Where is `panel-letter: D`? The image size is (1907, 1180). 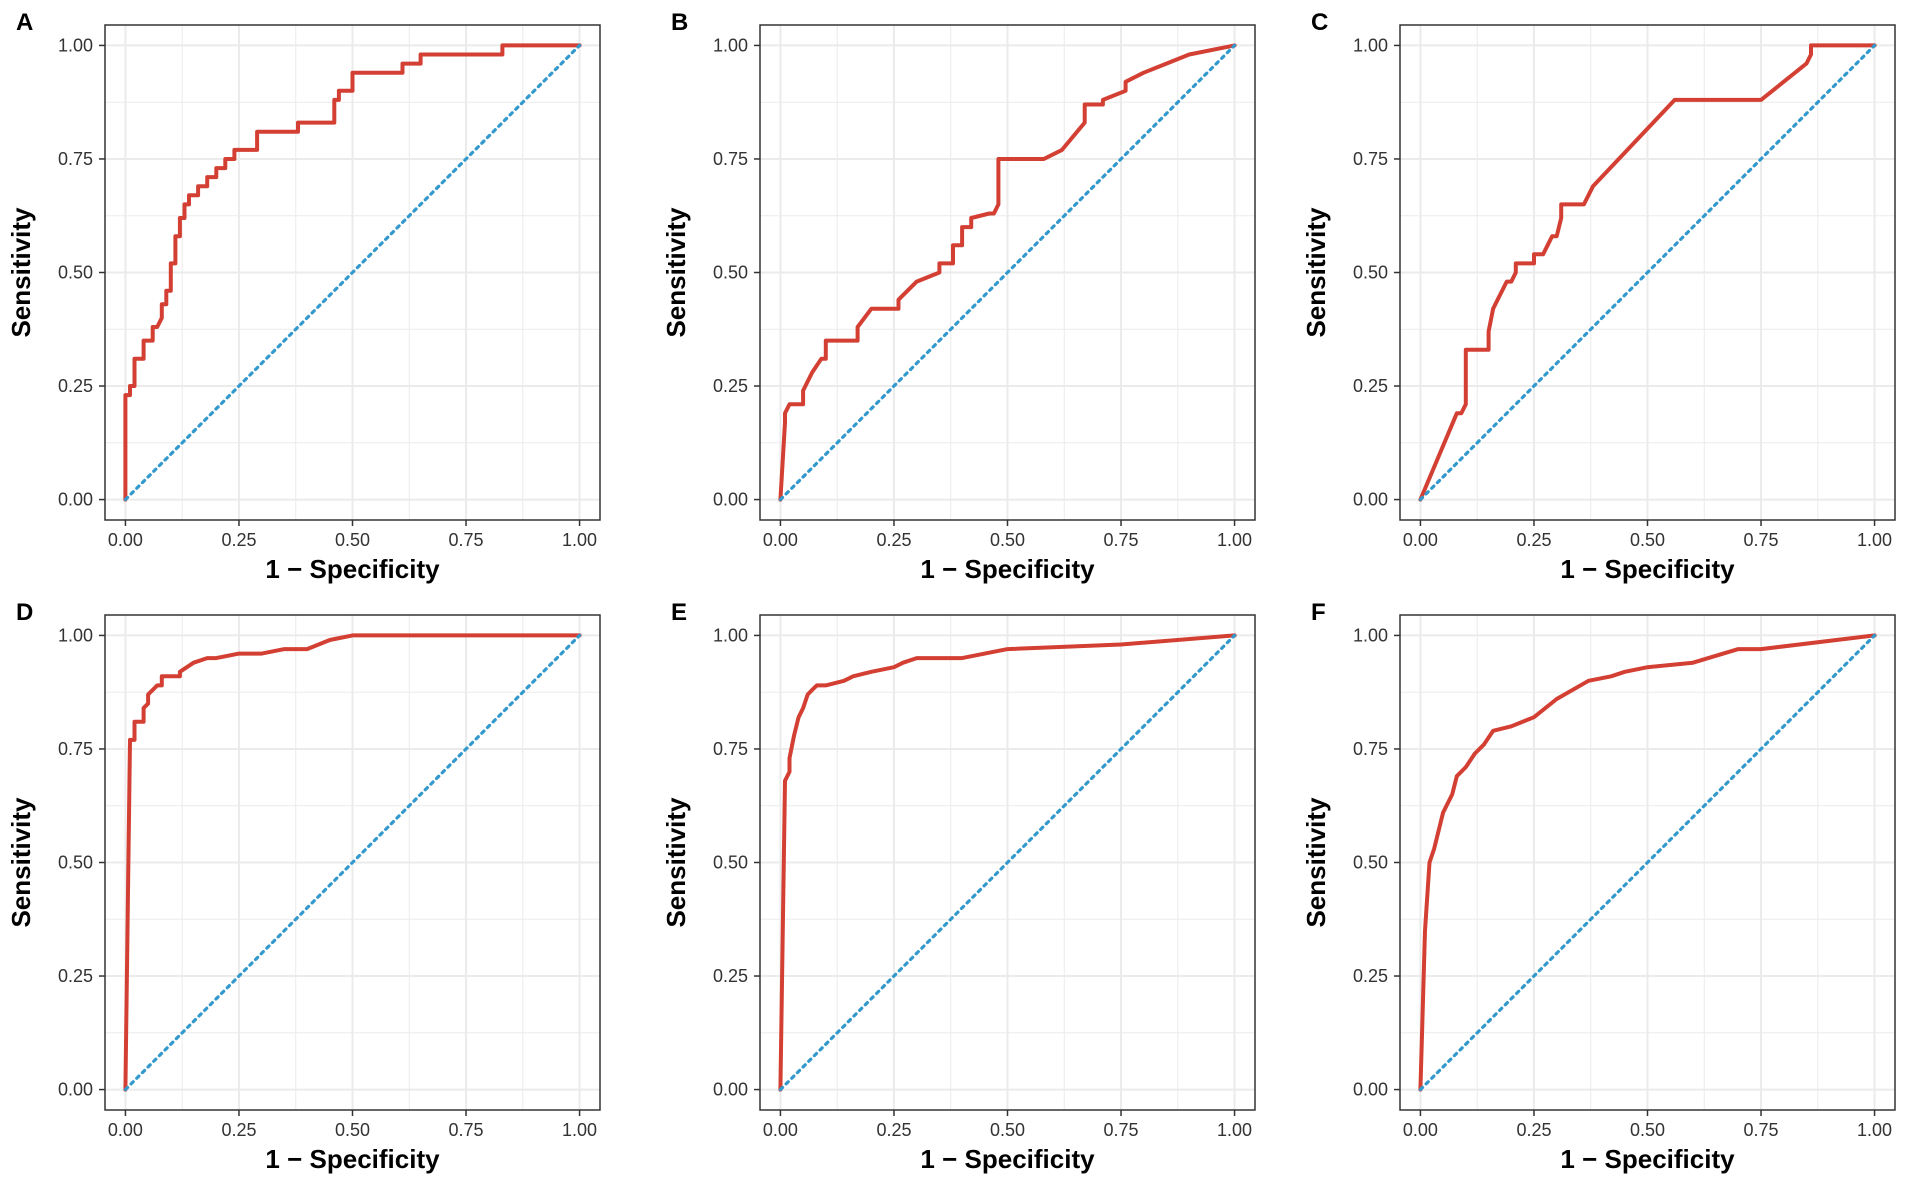
panel-letter: D is located at coordinates (24, 612).